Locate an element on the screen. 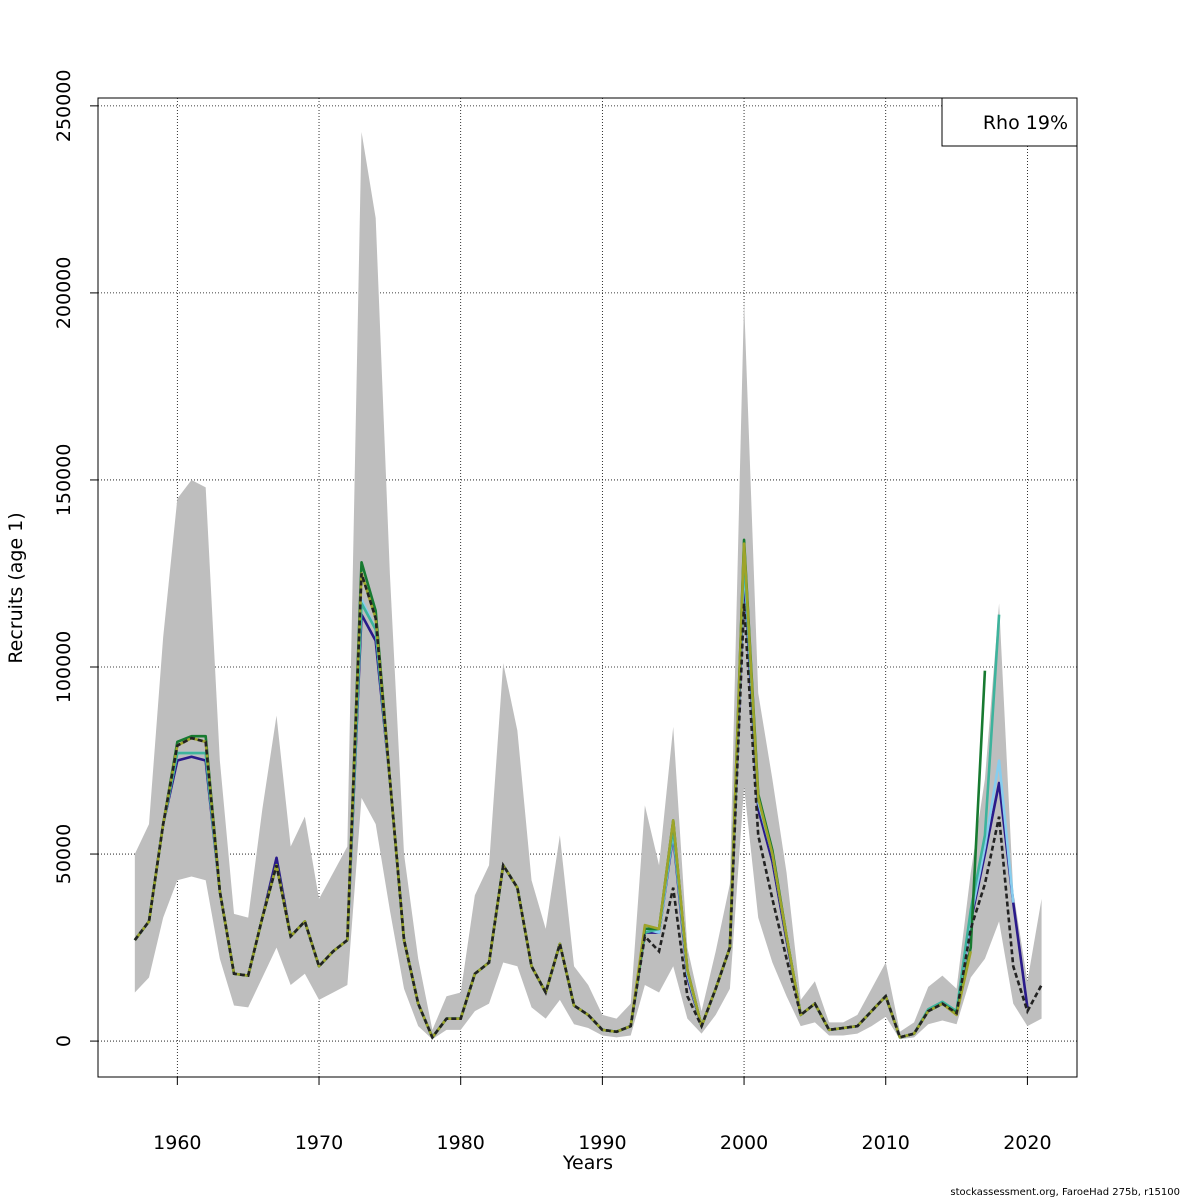 This screenshot has width=1200, height=1200. y-tick-label: 0 is located at coordinates (64, 1041).